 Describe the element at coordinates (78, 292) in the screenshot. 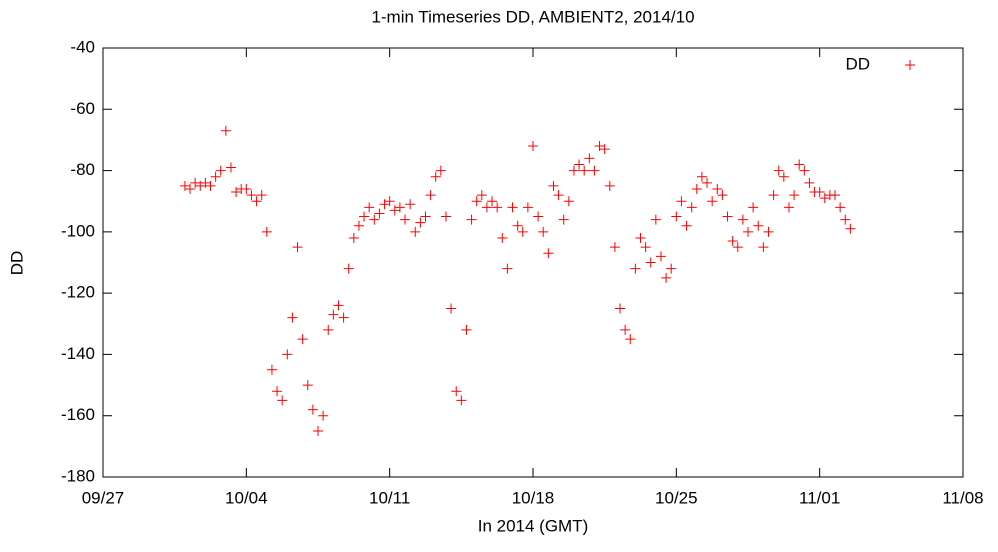

I see `y-tick-label: -120` at that location.